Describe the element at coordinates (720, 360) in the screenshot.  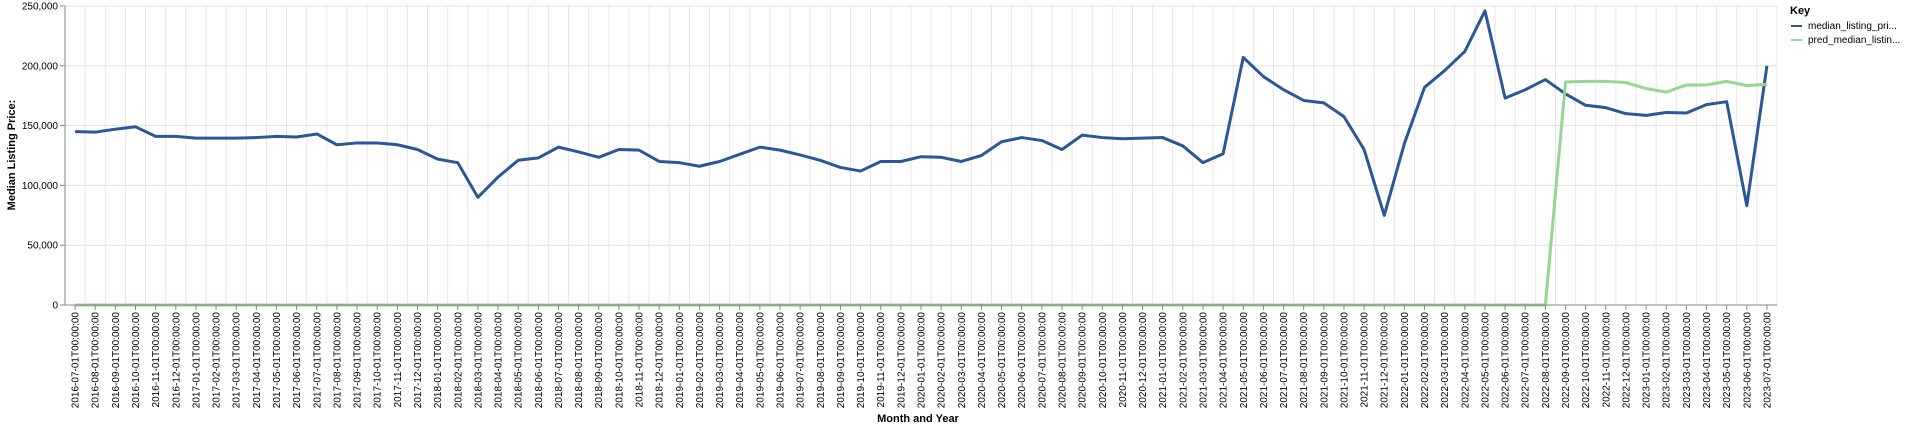
I see `x-tick-label: 2019-03-01T00:00:00` at that location.